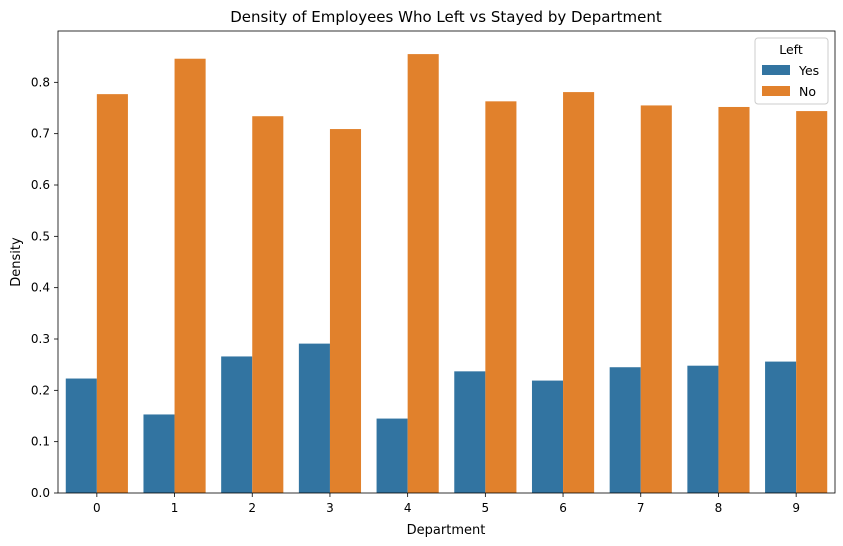  Describe the element at coordinates (40, 288) in the screenshot. I see `y-tick-label: 0.4` at that location.